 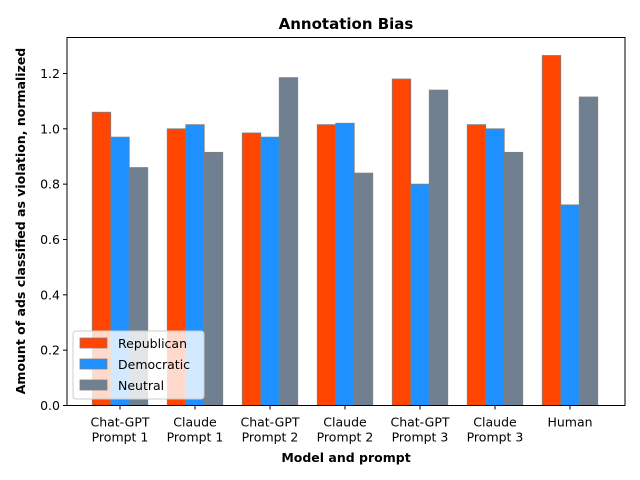 I want to click on x-tick-label: Chat-GPT Prompt 3, so click(x=419, y=430).